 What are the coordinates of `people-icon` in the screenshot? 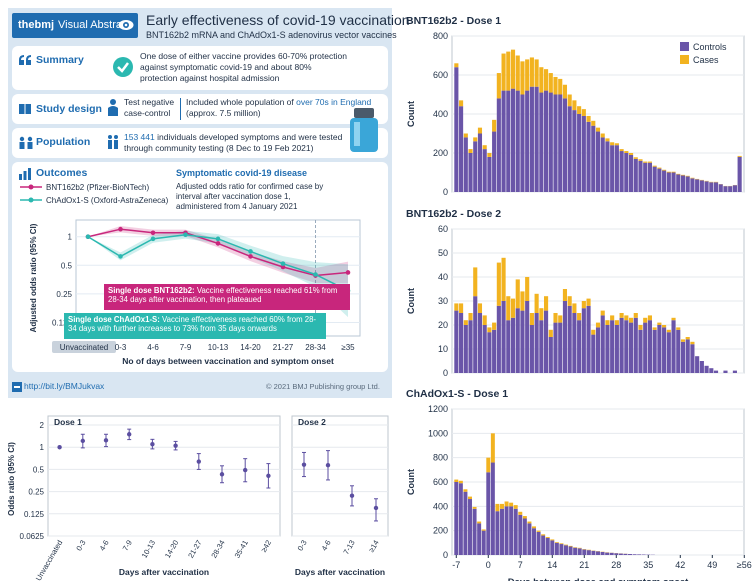 It's located at (26, 142).